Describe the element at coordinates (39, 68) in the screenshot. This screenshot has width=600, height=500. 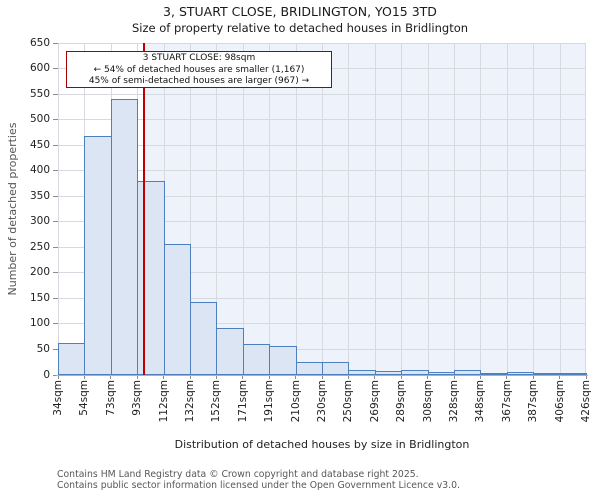
I see `y-tick-label: 600` at that location.